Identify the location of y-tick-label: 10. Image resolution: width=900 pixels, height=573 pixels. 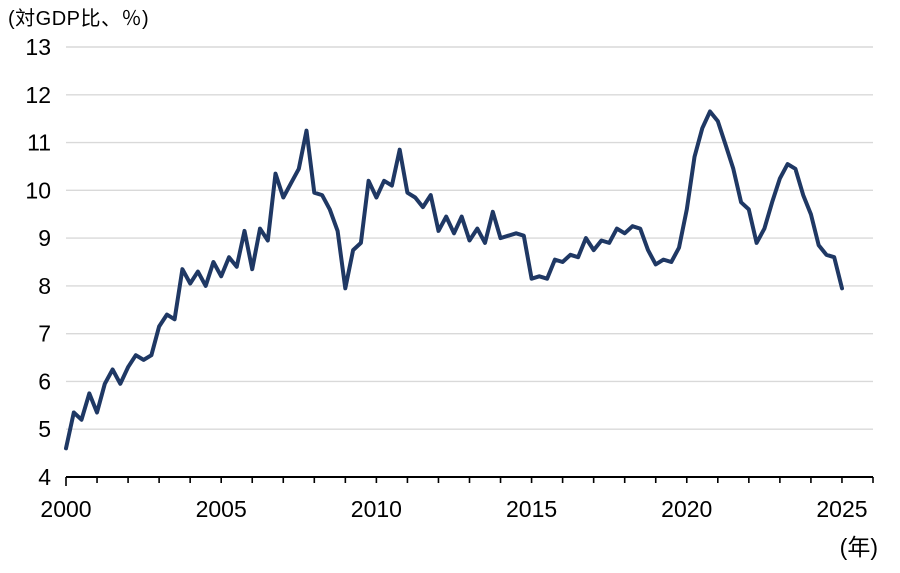
(38, 190).